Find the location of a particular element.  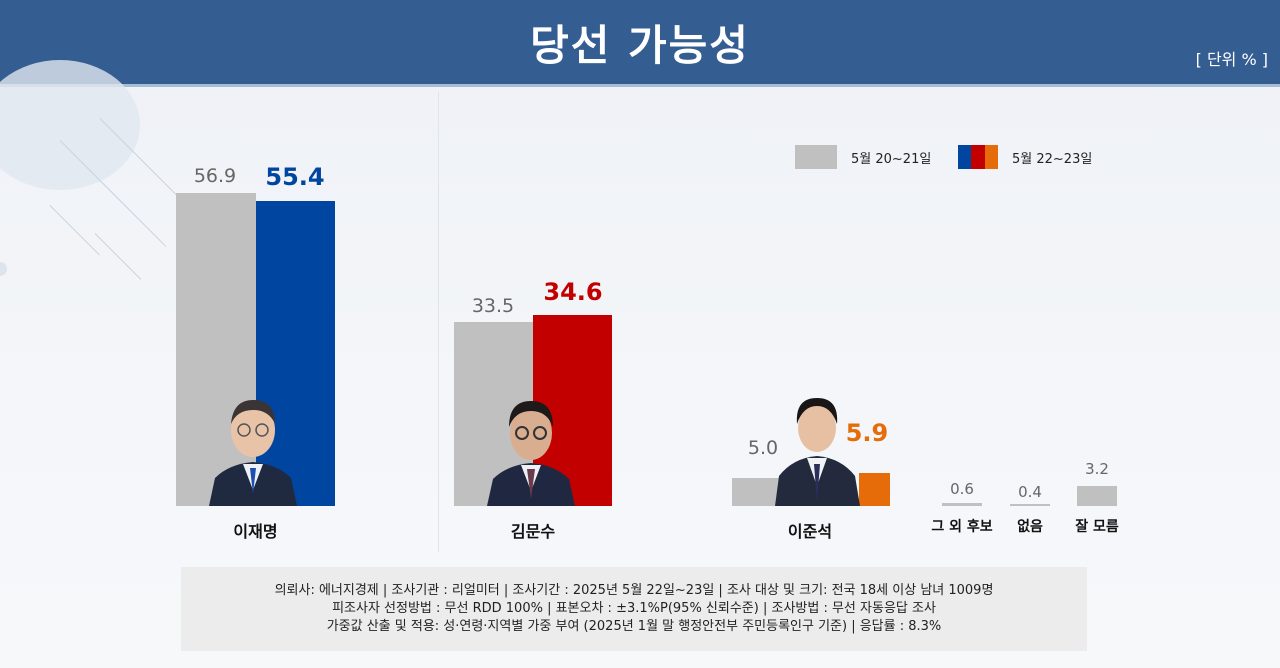

value-label-prev: 33.5 is located at coordinates (493, 306).